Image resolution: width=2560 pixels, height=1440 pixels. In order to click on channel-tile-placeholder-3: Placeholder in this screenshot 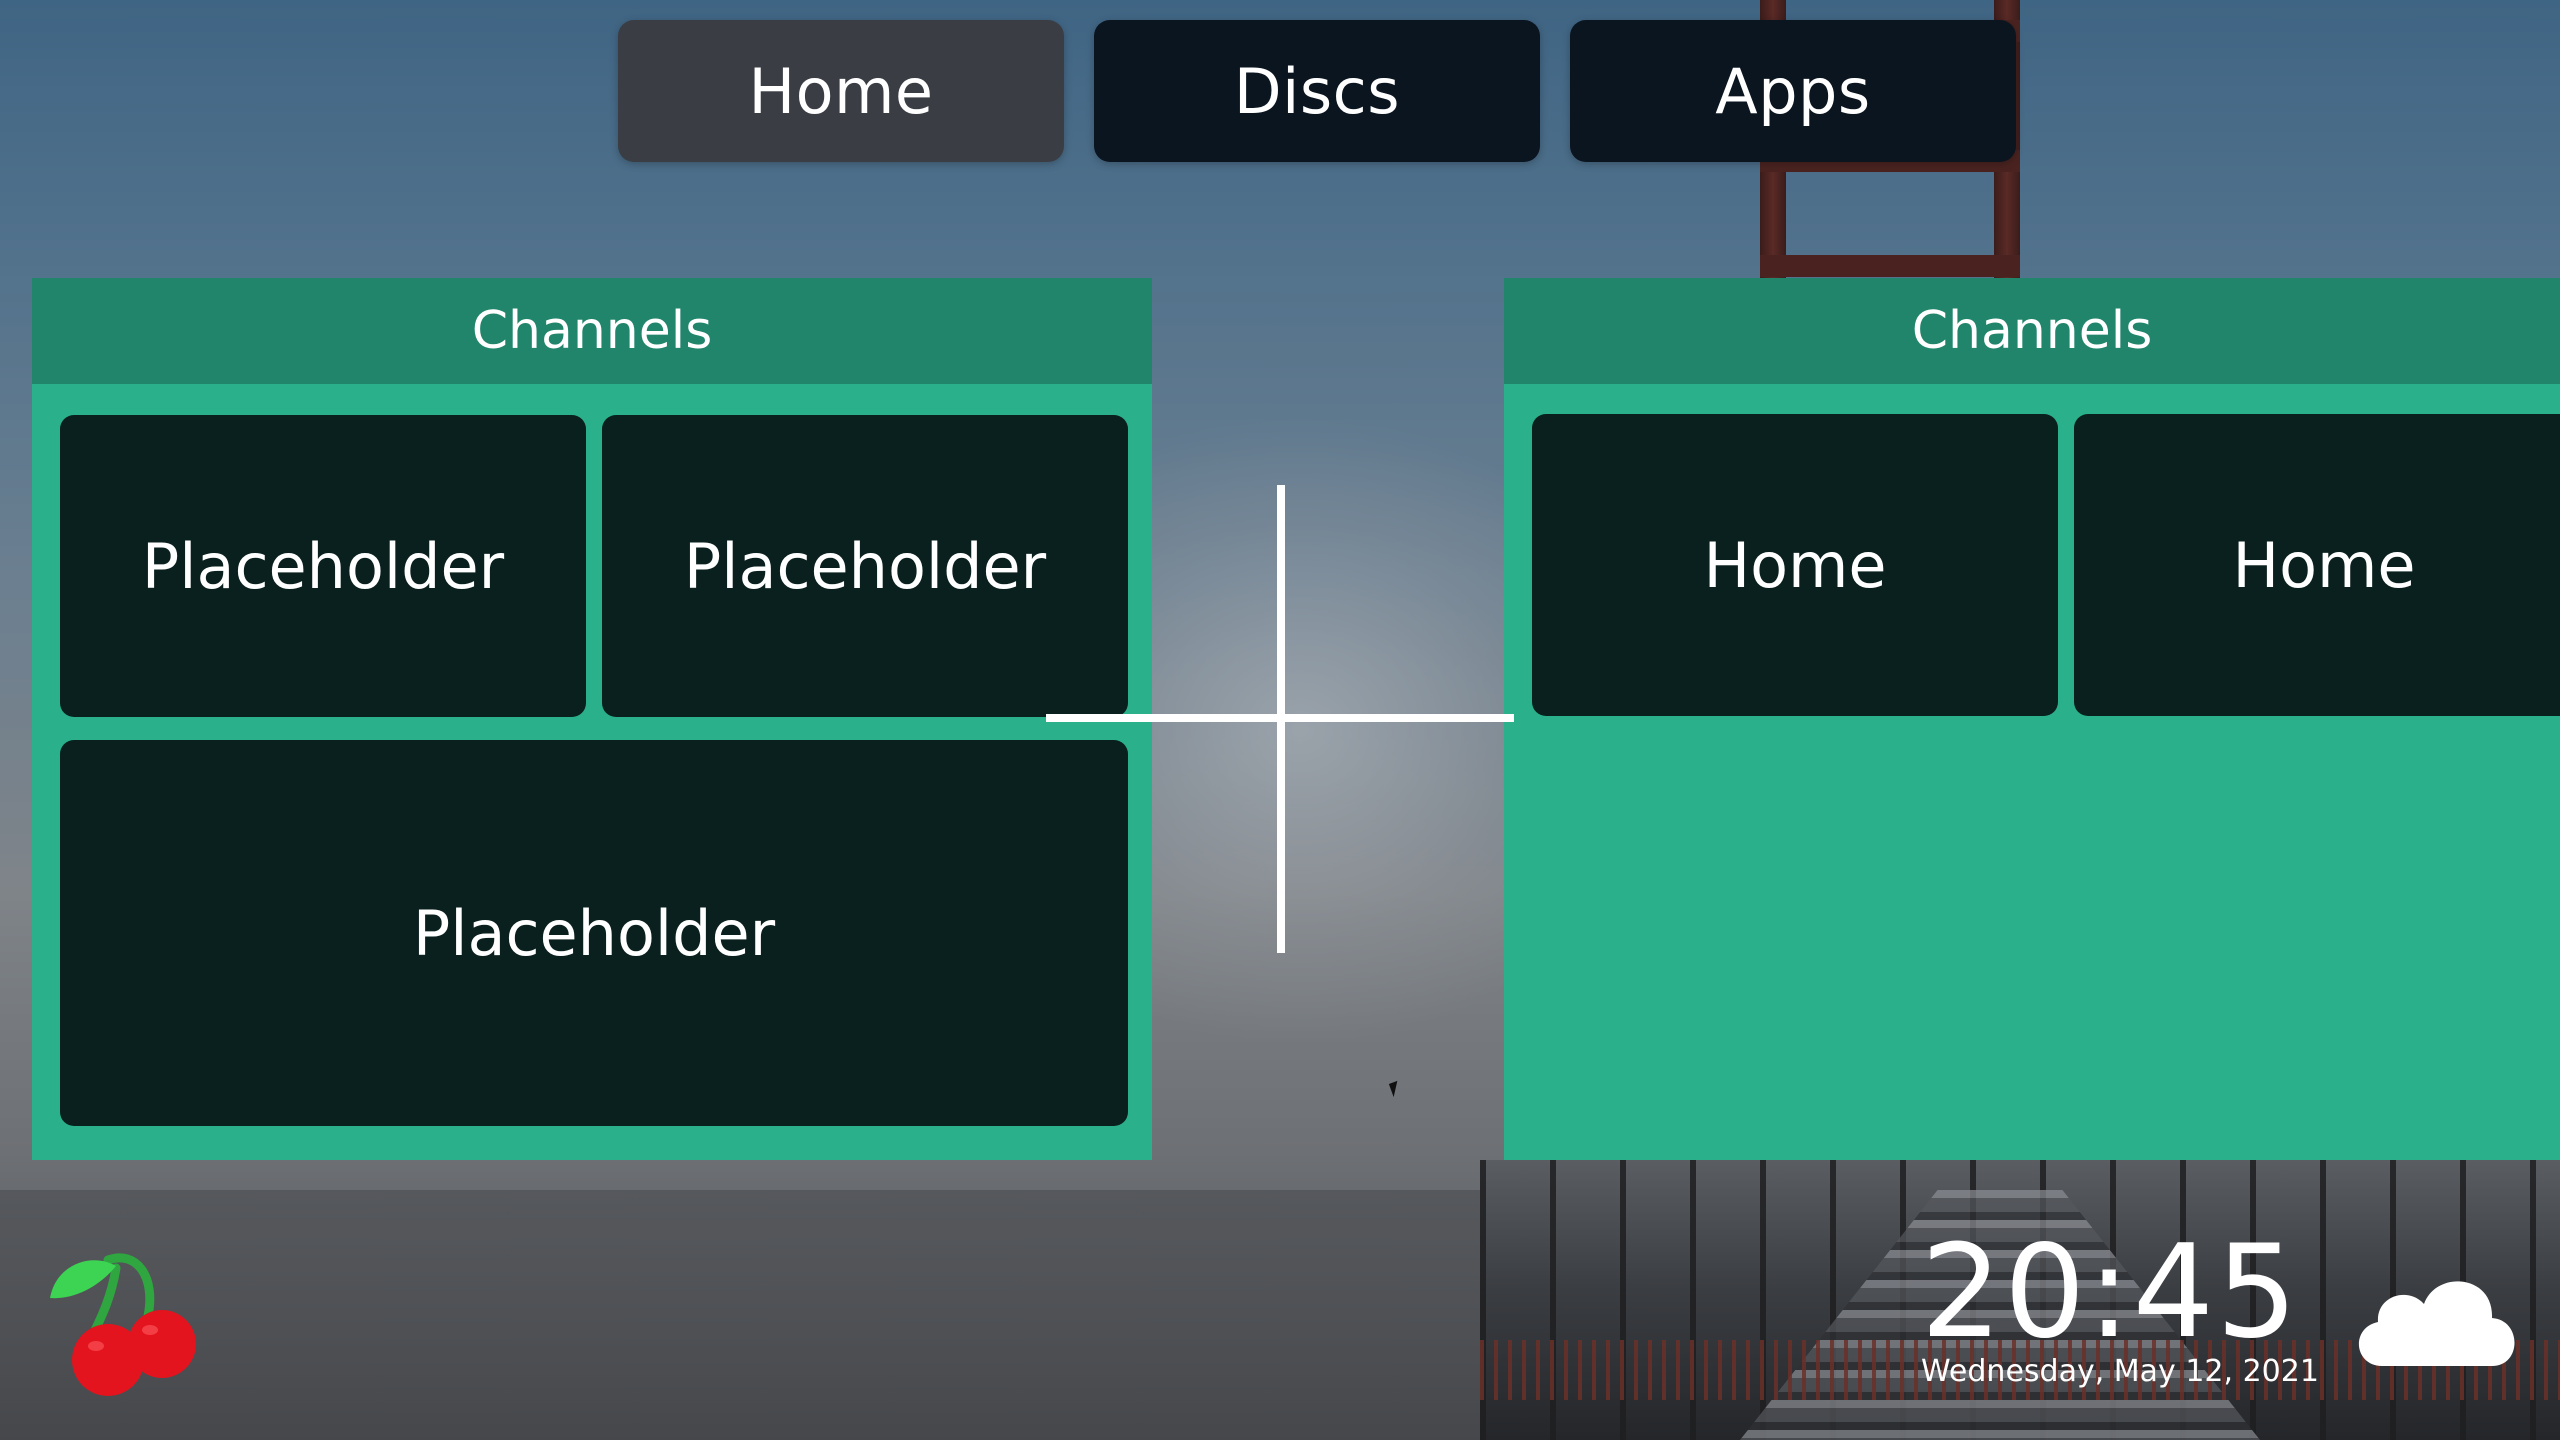, I will do `click(594, 933)`.